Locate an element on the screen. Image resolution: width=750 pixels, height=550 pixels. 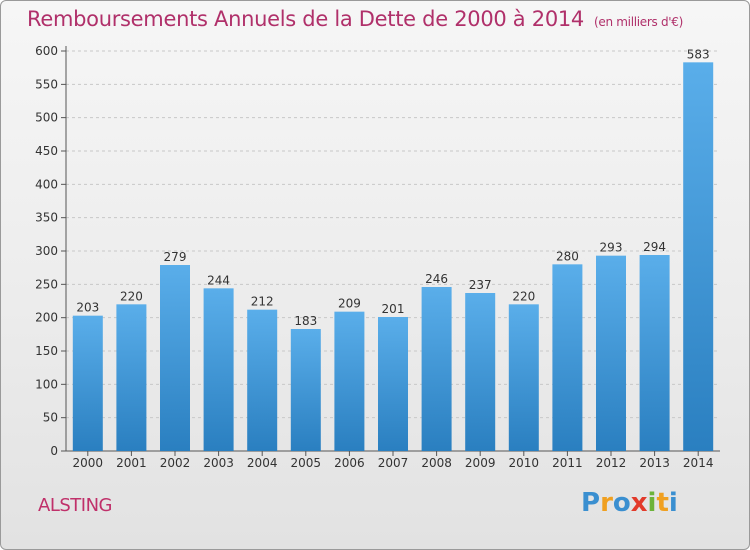
y-tick-label: 550 is located at coordinates (46, 84).